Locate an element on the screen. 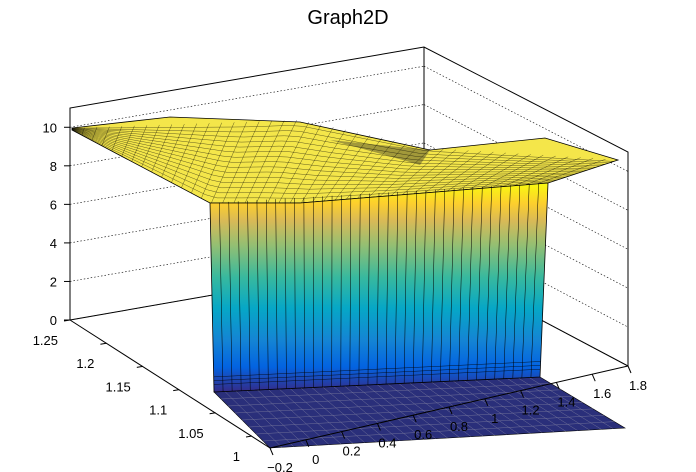 The height and width of the screenshot is (472, 696). x-tick-label: −0.2 is located at coordinates (280, 466).